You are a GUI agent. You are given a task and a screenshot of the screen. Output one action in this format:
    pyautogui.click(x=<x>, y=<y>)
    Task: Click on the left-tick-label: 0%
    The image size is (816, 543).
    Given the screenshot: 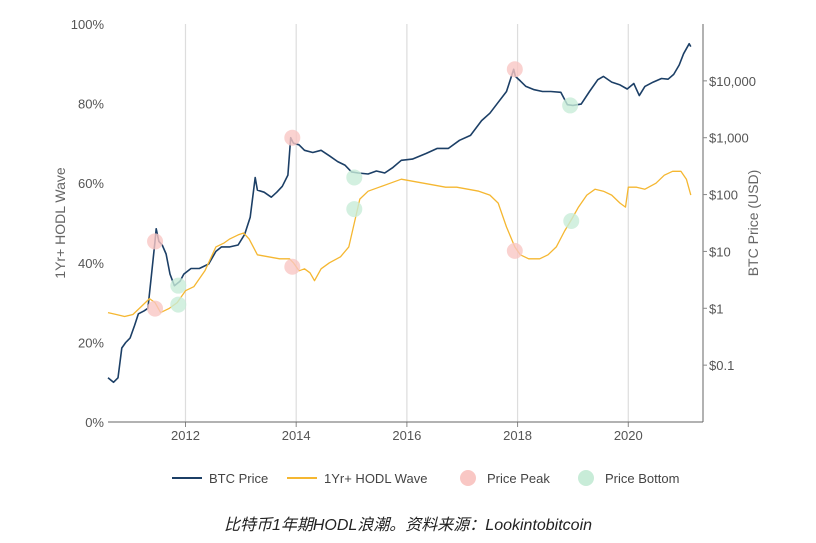 What is the action you would take?
    pyautogui.click(x=94, y=422)
    